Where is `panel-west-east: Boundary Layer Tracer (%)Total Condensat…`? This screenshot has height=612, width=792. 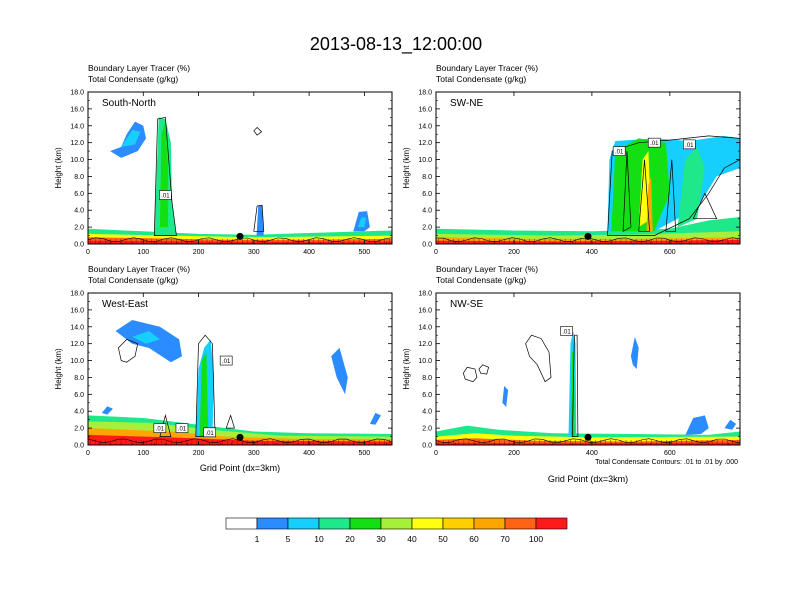 panel-west-east: Boundary Layer Tracer (%)Total Condensat… is located at coordinates (223, 368).